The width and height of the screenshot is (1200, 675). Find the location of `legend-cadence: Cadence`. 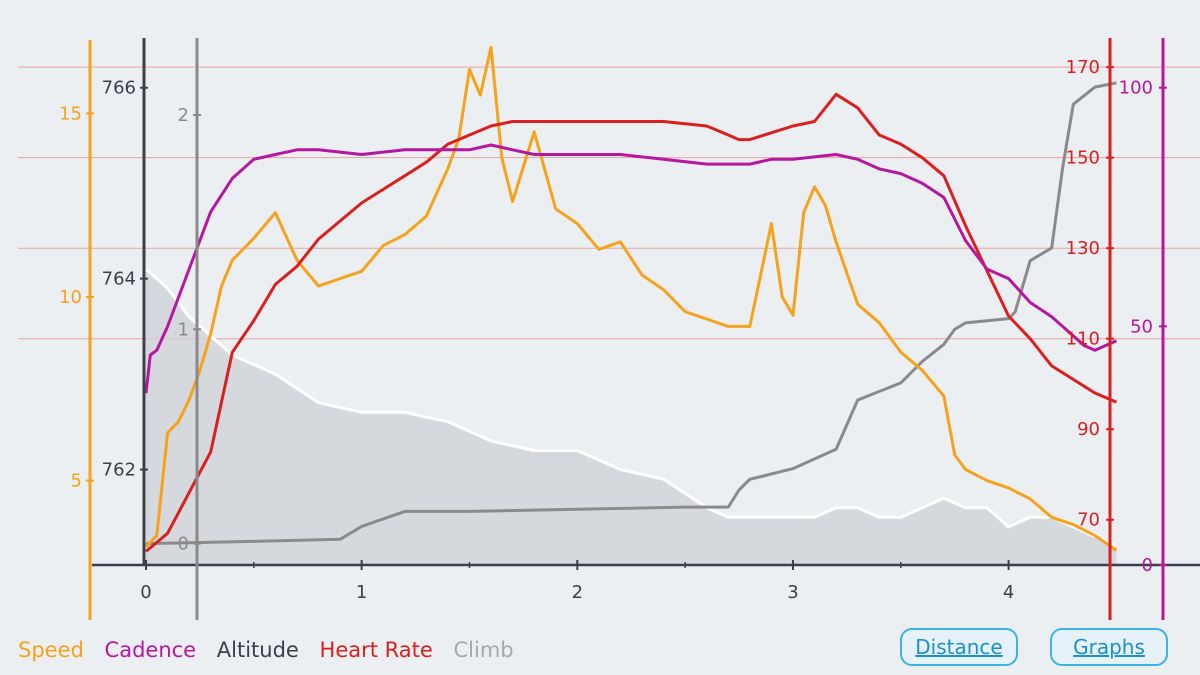

legend-cadence: Cadence is located at coordinates (150, 650).